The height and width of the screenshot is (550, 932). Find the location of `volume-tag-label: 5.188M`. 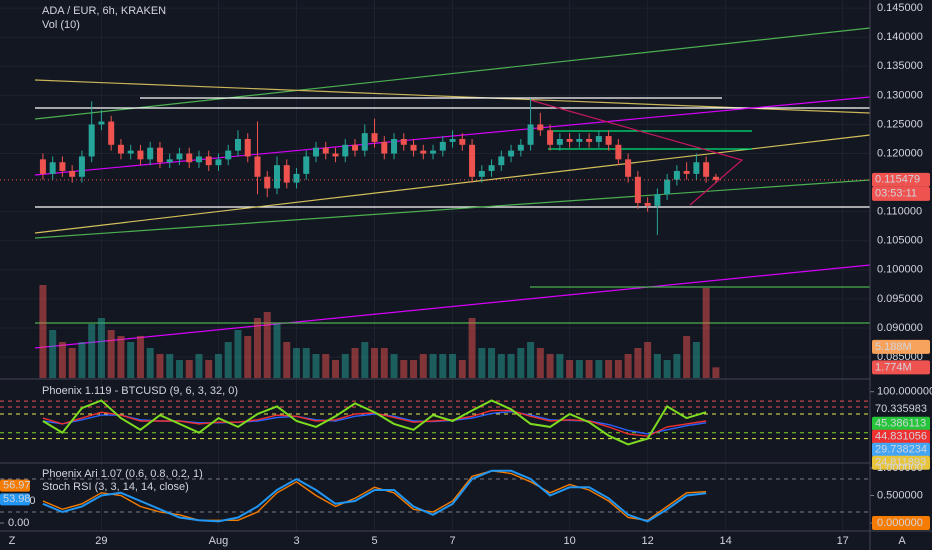

volume-tag-label: 5.188M is located at coordinates (893, 347).